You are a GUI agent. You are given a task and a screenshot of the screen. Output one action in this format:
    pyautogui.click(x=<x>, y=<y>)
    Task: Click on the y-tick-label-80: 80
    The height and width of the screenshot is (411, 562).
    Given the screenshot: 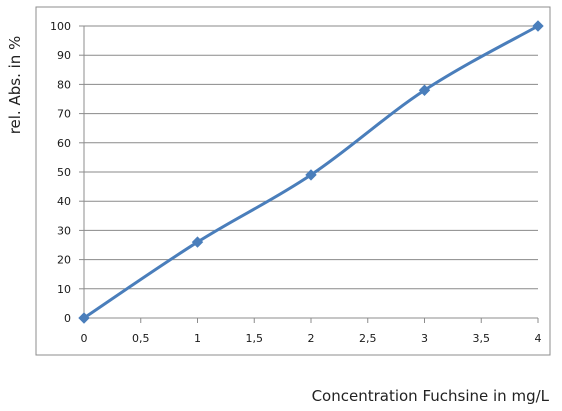 What is the action you would take?
    pyautogui.click(x=64, y=84)
    